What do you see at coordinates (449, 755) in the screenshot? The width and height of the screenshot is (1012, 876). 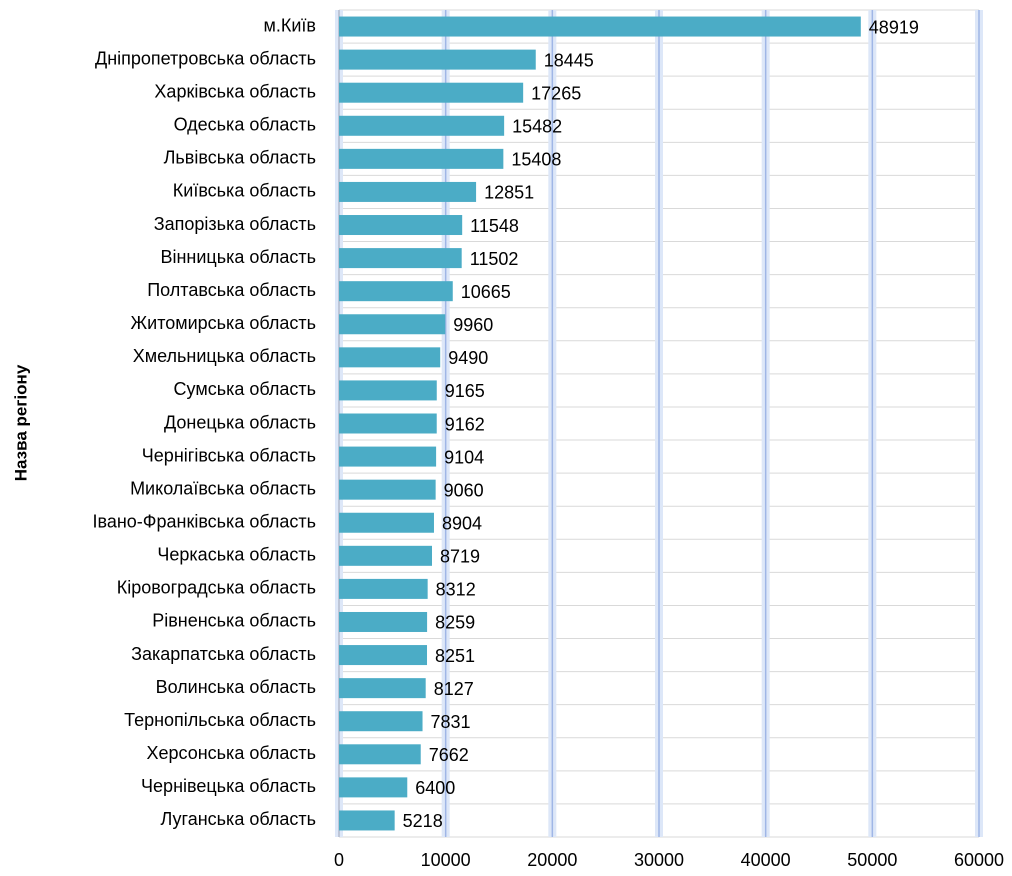 I see `data-label: 7662` at bounding box center [449, 755].